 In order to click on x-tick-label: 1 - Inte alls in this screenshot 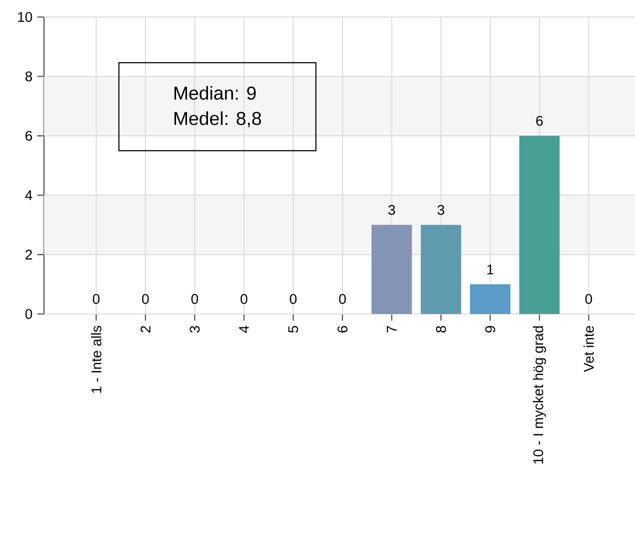, I will do `click(96, 359)`.